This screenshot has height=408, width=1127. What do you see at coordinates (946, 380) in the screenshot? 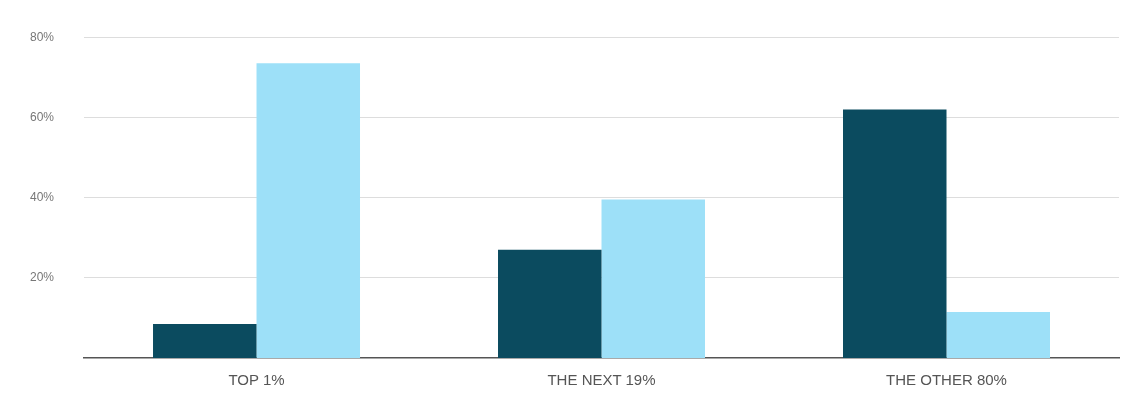
I see `x-tick-label: THE OTHER 80%` at bounding box center [946, 380].